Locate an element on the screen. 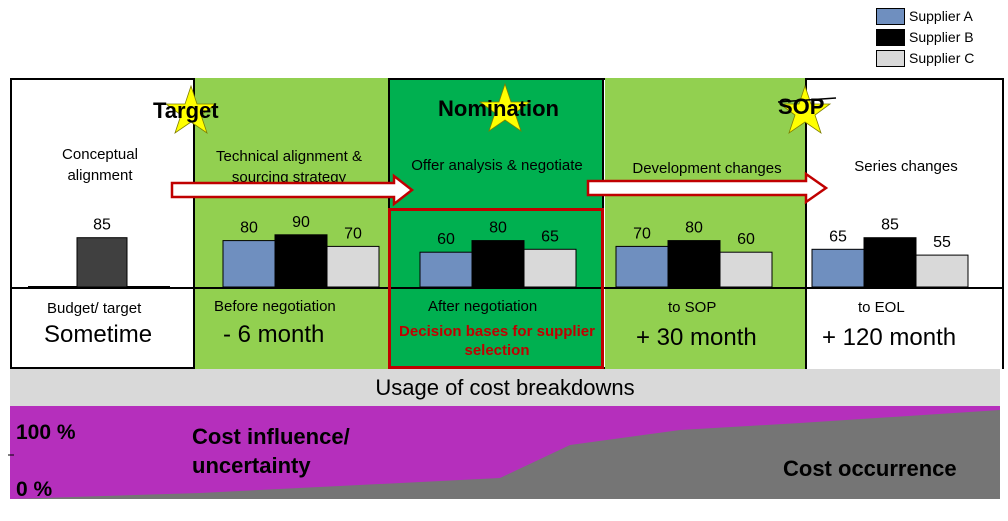  bar-value-label: 55 is located at coordinates (942, 242).